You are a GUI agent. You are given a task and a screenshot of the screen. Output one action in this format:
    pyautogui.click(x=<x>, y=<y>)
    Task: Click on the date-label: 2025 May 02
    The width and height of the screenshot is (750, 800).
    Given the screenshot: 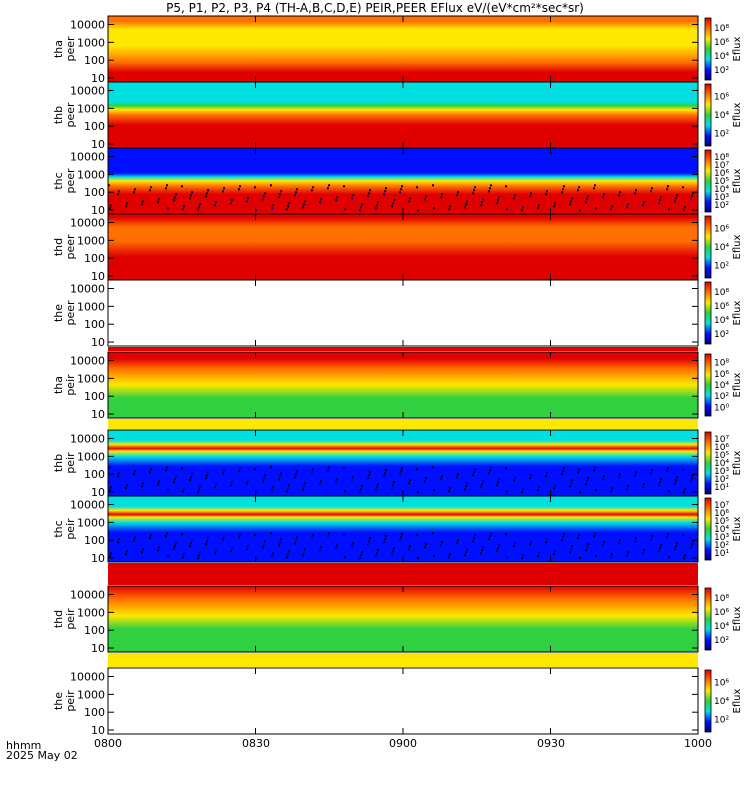 What is the action you would take?
    pyautogui.click(x=42, y=755)
    